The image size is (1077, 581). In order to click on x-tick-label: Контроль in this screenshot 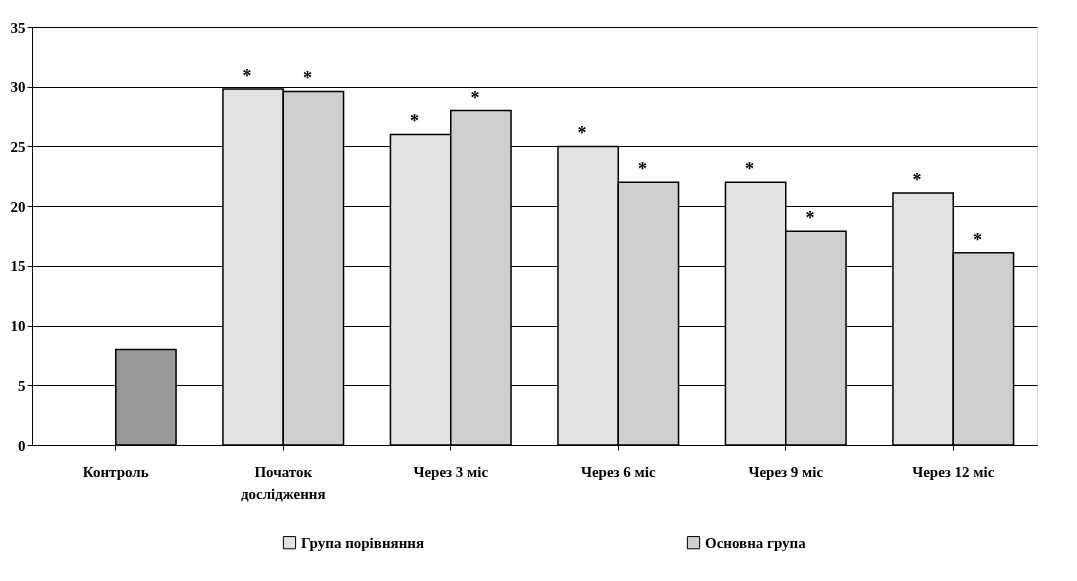, I will do `click(115, 471)`.